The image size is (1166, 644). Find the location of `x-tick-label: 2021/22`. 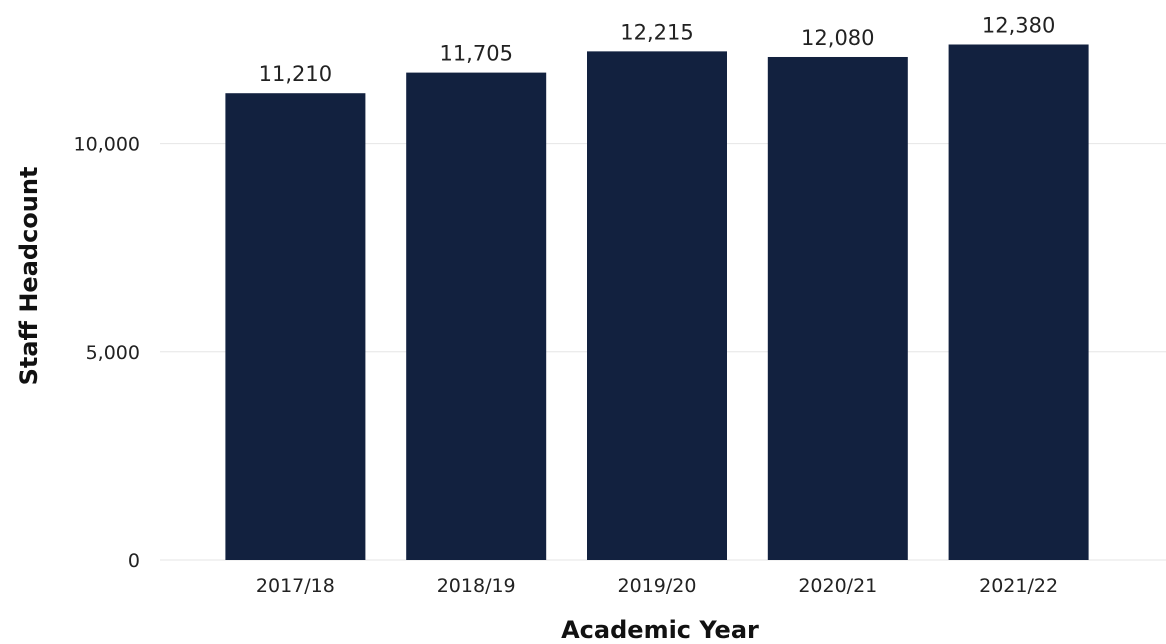

x-tick-label: 2021/22 is located at coordinates (1018, 586).